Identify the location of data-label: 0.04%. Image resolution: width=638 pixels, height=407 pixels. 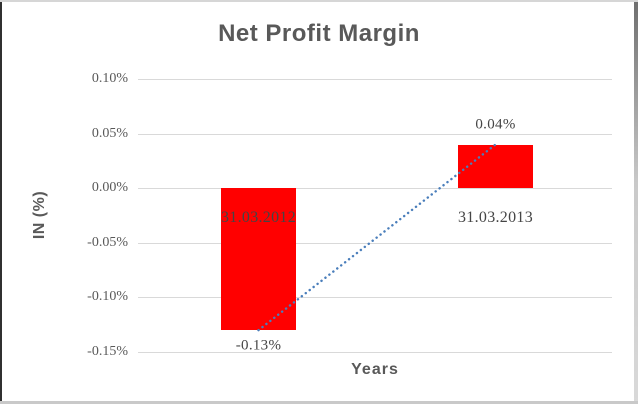
(495, 124).